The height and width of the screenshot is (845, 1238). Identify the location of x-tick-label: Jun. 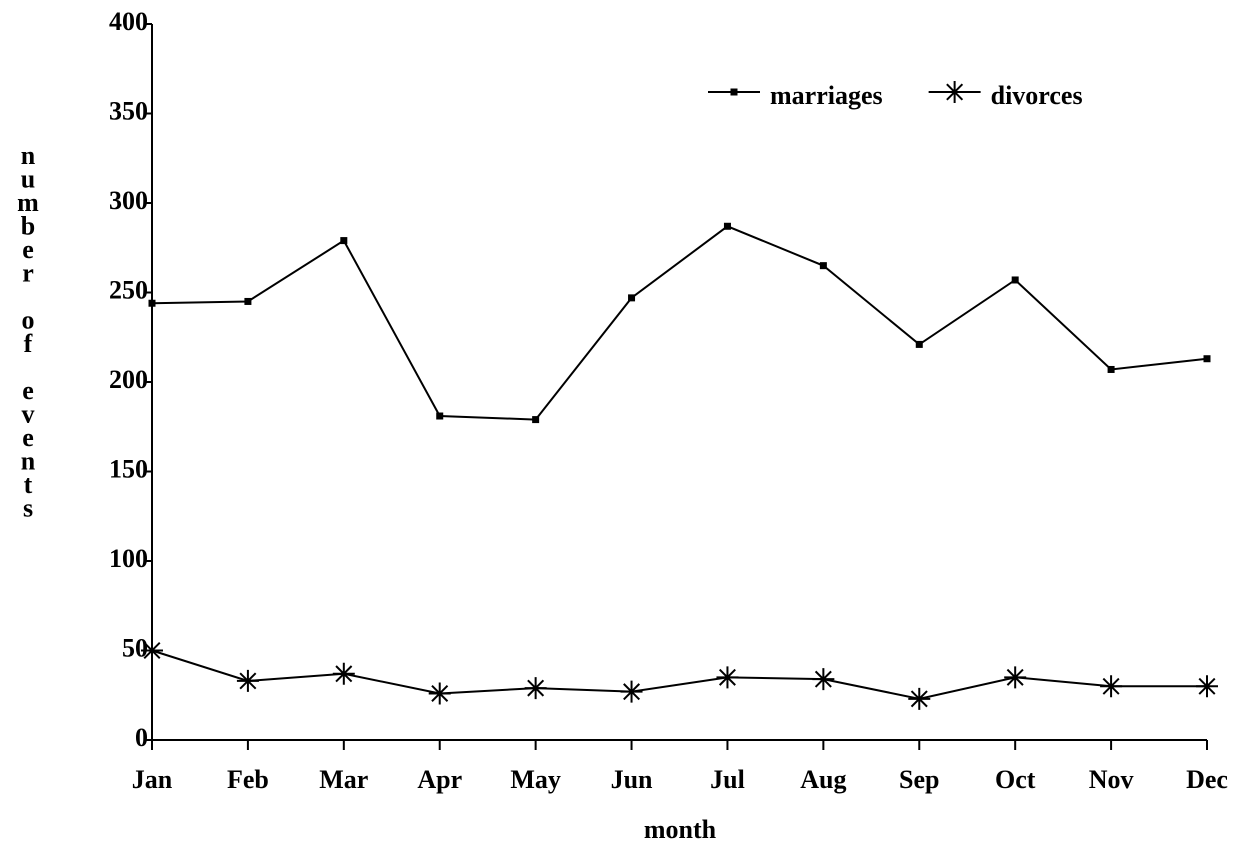
(632, 779).